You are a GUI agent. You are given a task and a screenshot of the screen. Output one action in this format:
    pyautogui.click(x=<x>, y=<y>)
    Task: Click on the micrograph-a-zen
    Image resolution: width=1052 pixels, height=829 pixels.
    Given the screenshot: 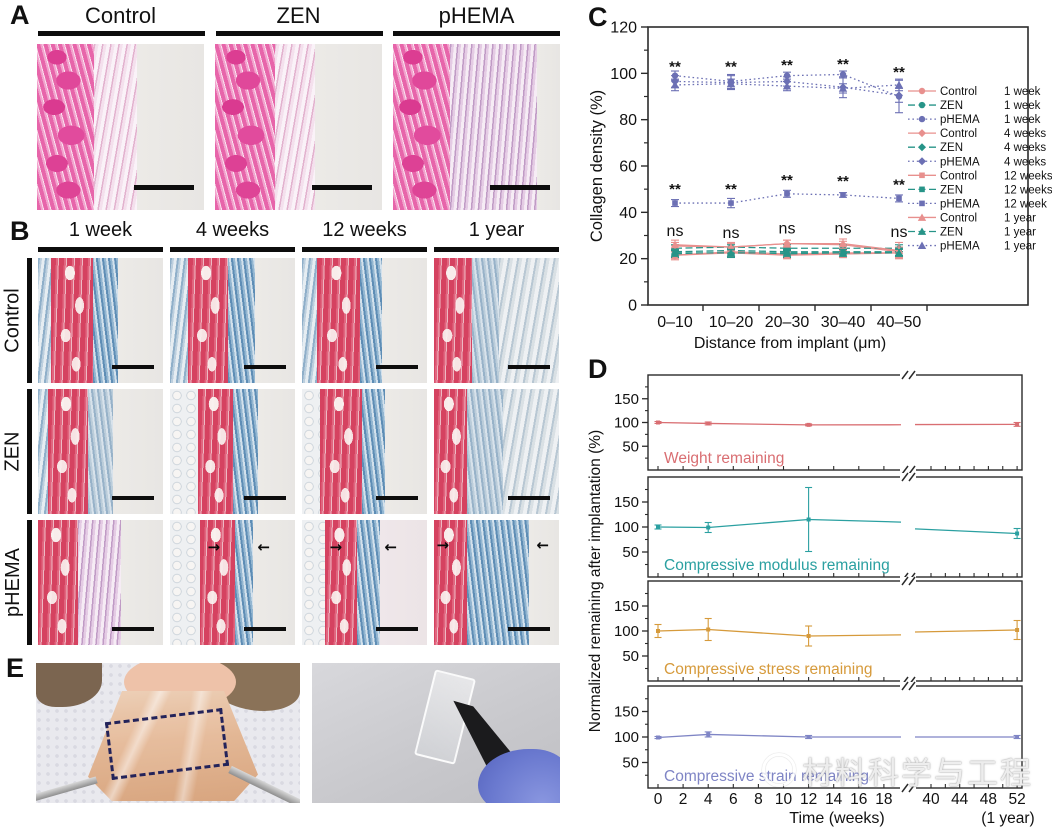 What is the action you would take?
    pyautogui.click(x=298, y=127)
    